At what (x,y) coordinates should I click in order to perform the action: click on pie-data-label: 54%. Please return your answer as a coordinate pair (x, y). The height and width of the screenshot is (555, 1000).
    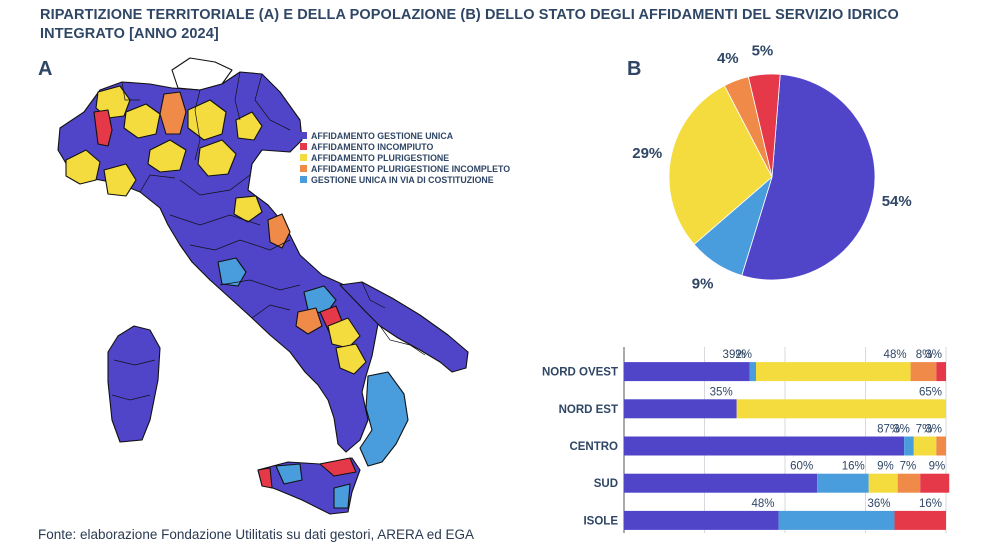
    Looking at the image, I should click on (897, 201).